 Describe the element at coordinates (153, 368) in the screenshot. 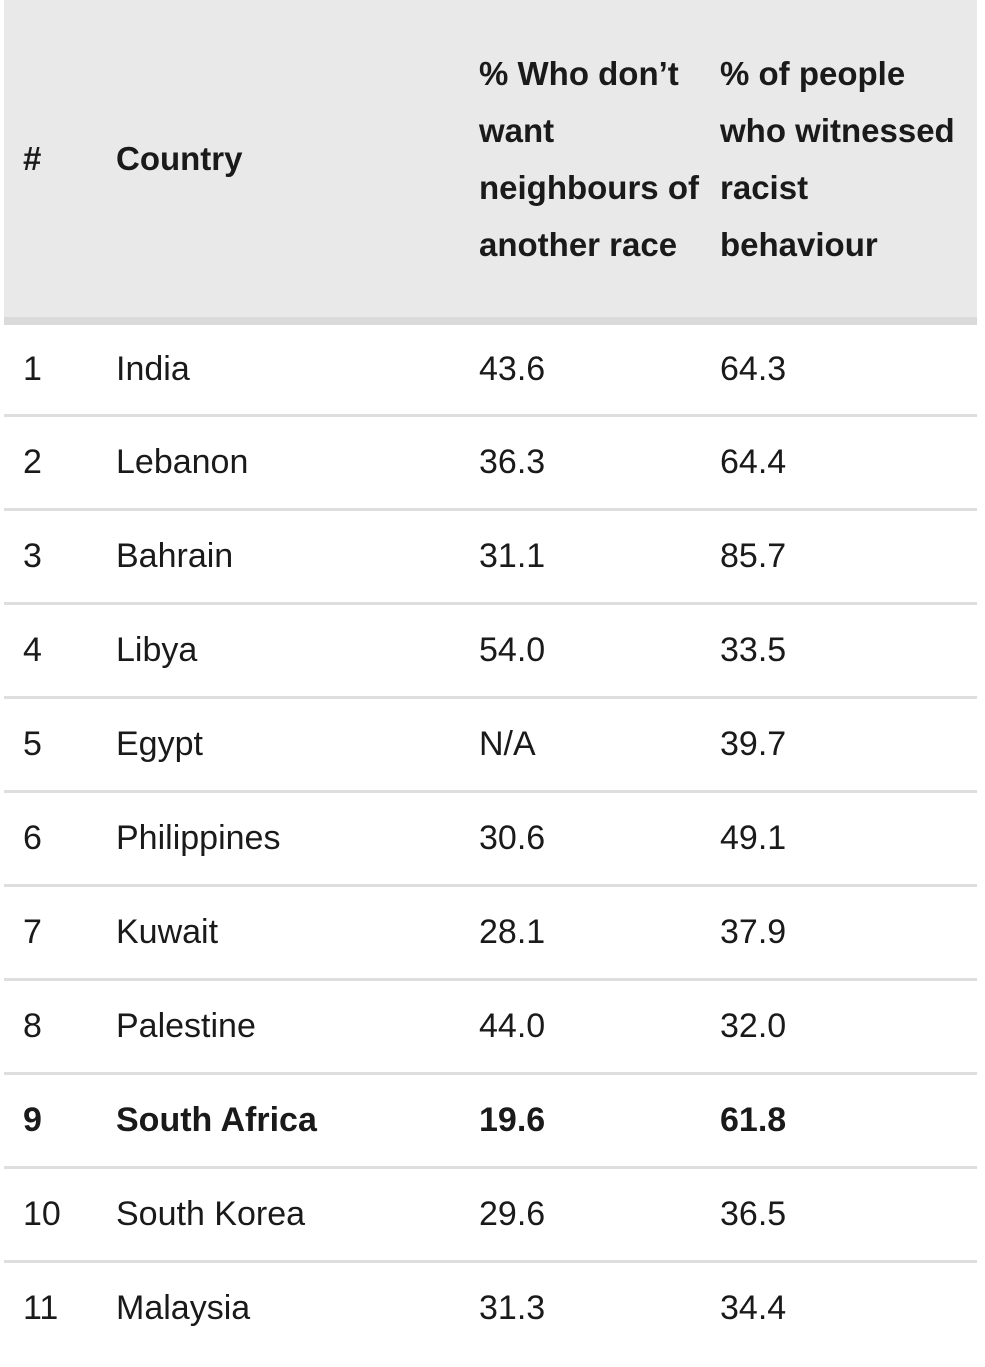

I see `cell-country: India` at that location.